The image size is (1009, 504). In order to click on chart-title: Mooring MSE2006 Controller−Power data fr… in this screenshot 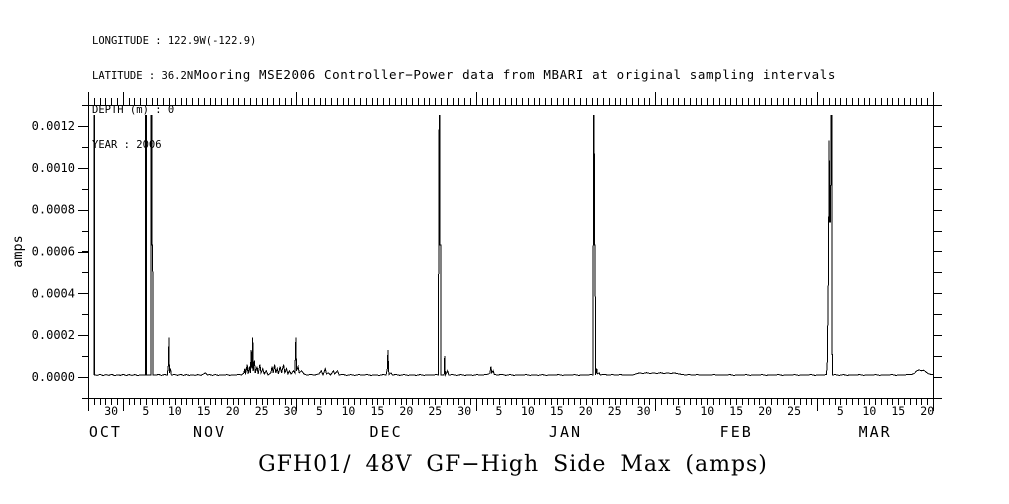, I will do `click(515, 74)`.